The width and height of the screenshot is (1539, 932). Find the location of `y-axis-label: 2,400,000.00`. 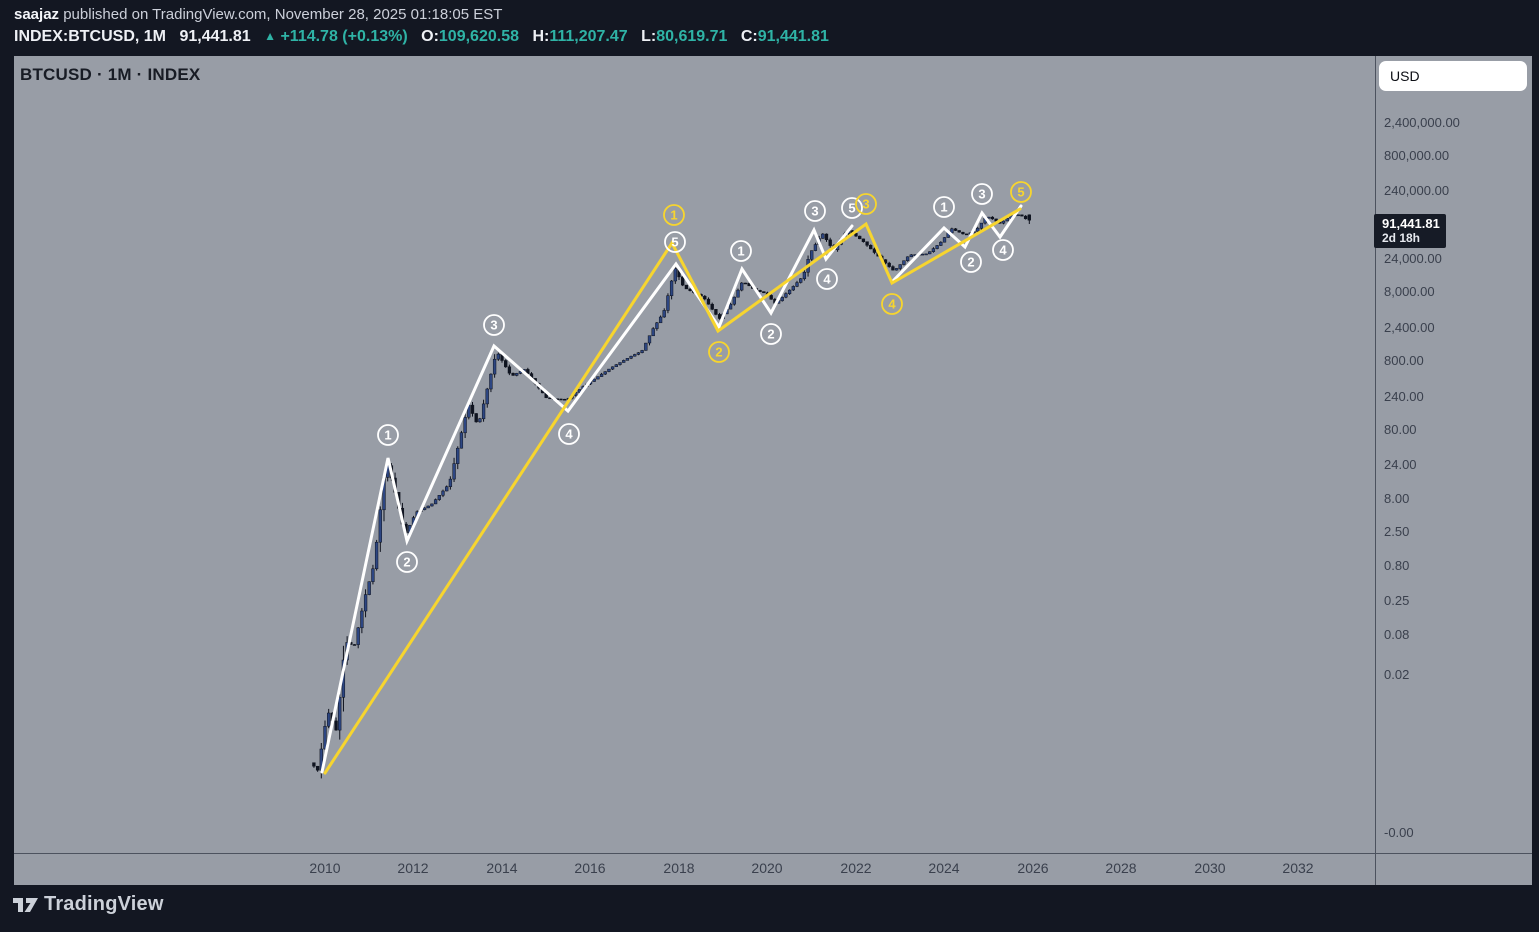

y-axis-label: 2,400,000.00 is located at coordinates (1422, 122).